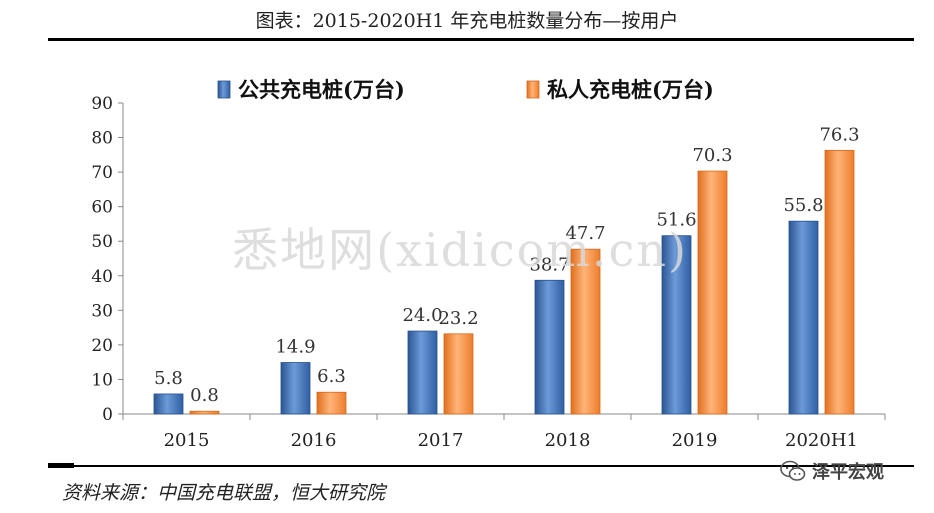 The image size is (934, 513). What do you see at coordinates (460, 250) in the screenshot?
I see `watermark-text: 悉地网(xidicom.cn)` at bounding box center [460, 250].